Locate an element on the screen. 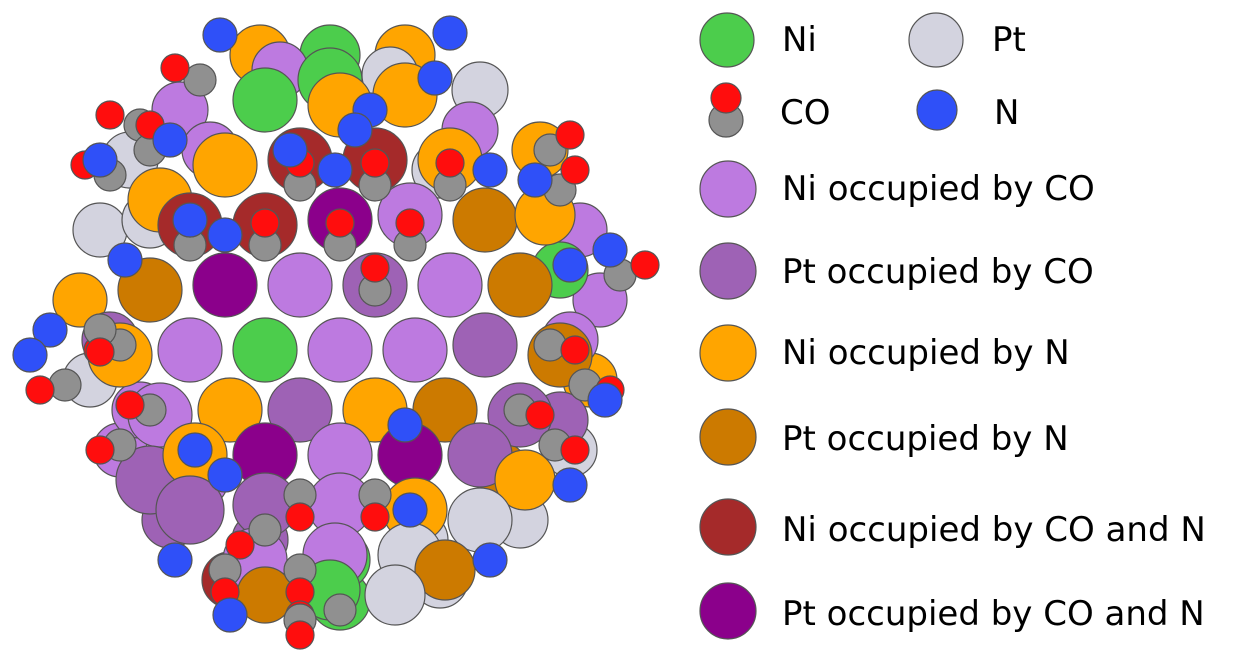  pt-co-atom-swatch is located at coordinates (728, 271).